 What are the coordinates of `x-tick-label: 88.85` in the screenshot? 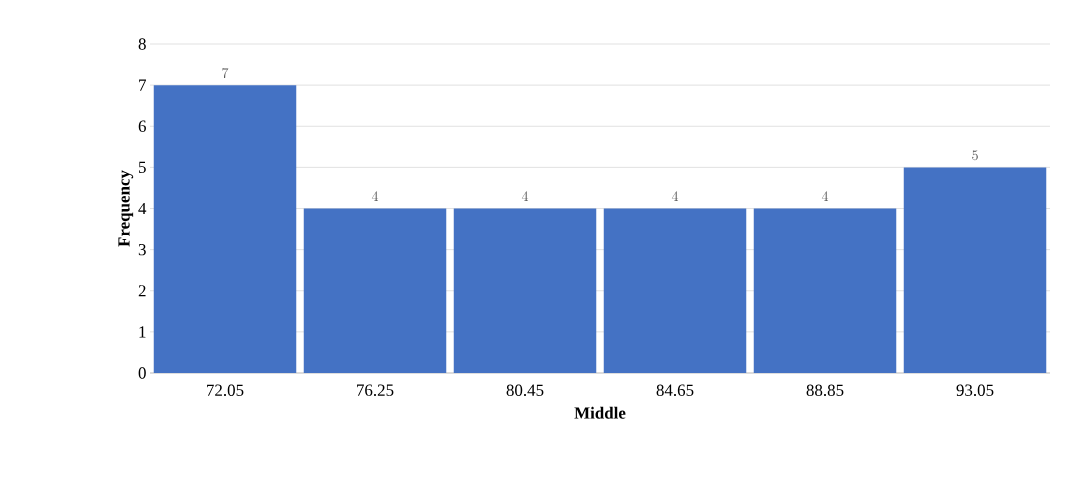 It's located at (825, 390).